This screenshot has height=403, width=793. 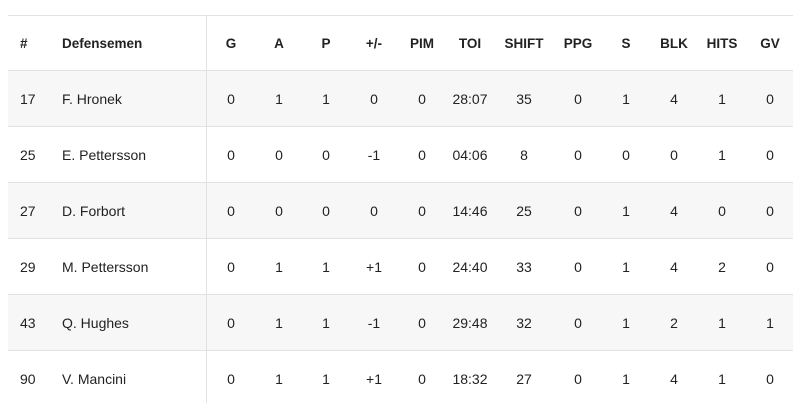 What do you see at coordinates (374, 266) in the screenshot?
I see `table-cell: +1` at bounding box center [374, 266].